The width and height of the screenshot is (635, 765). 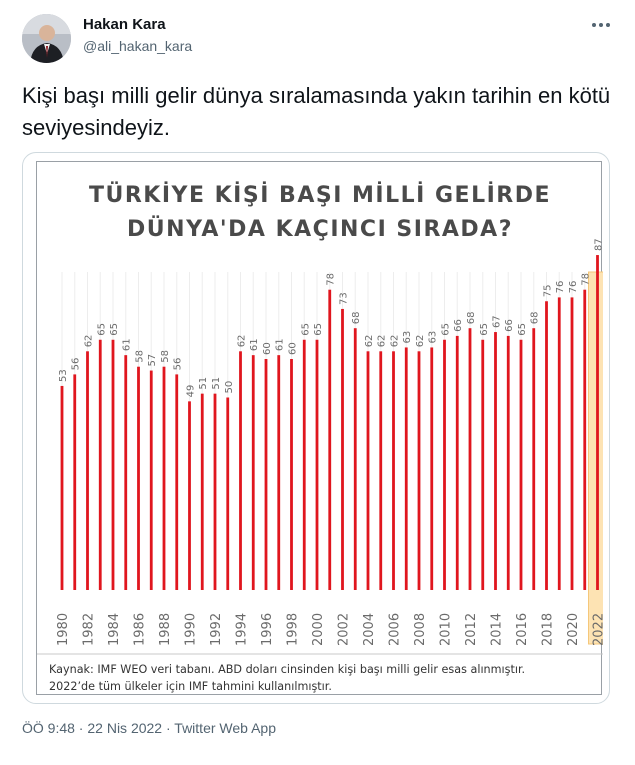 I want to click on data-label-2011: 66, so click(x=458, y=325).